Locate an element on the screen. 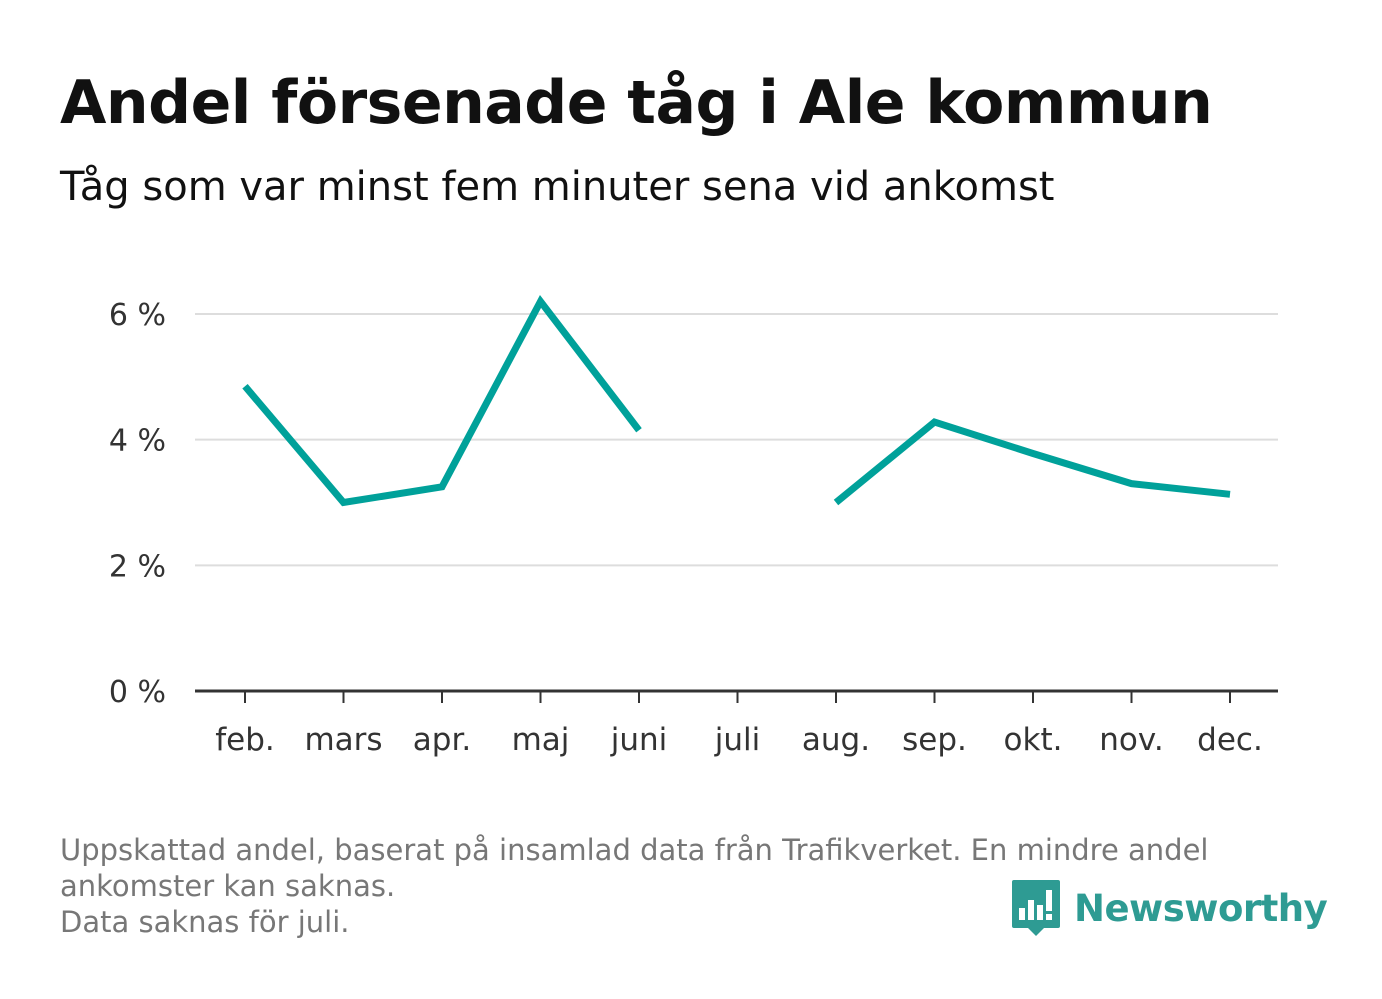 The image size is (1382, 999). x-tick-label: okt. is located at coordinates (1033, 740).